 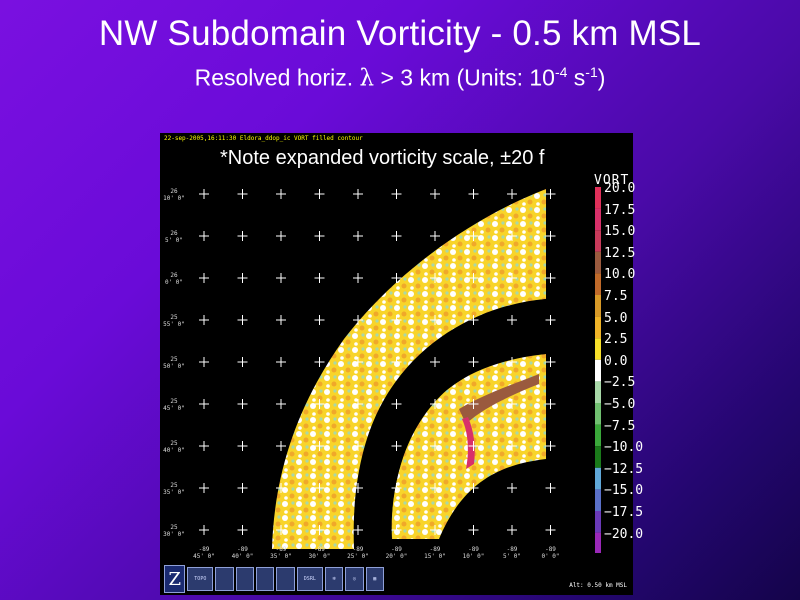 I want to click on legend-label: 15.0, so click(x=620, y=232).